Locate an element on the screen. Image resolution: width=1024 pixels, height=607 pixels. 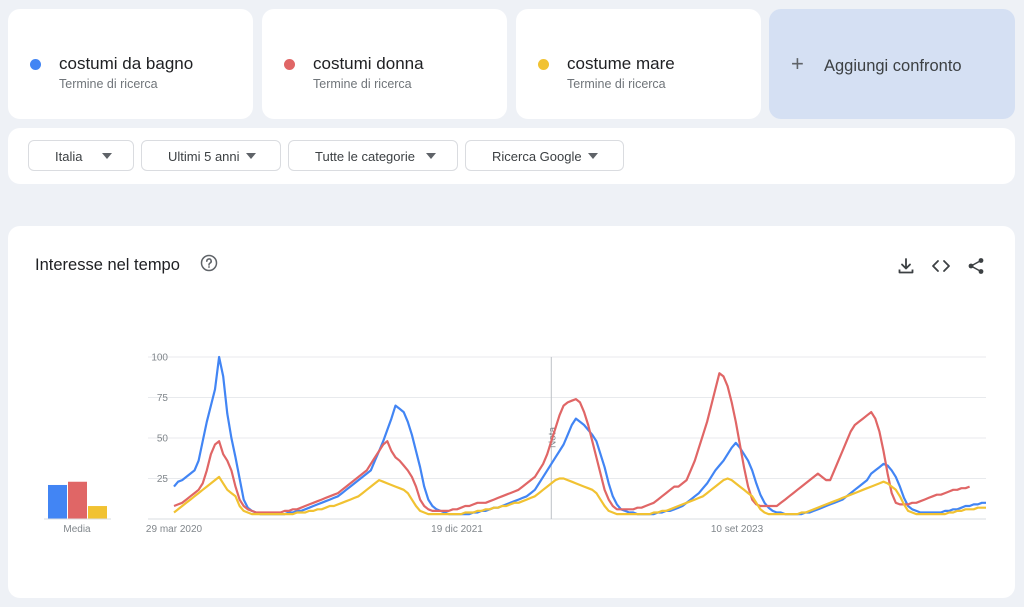
term-card-3: costume mare Termine di ricerca is located at coordinates (638, 64).